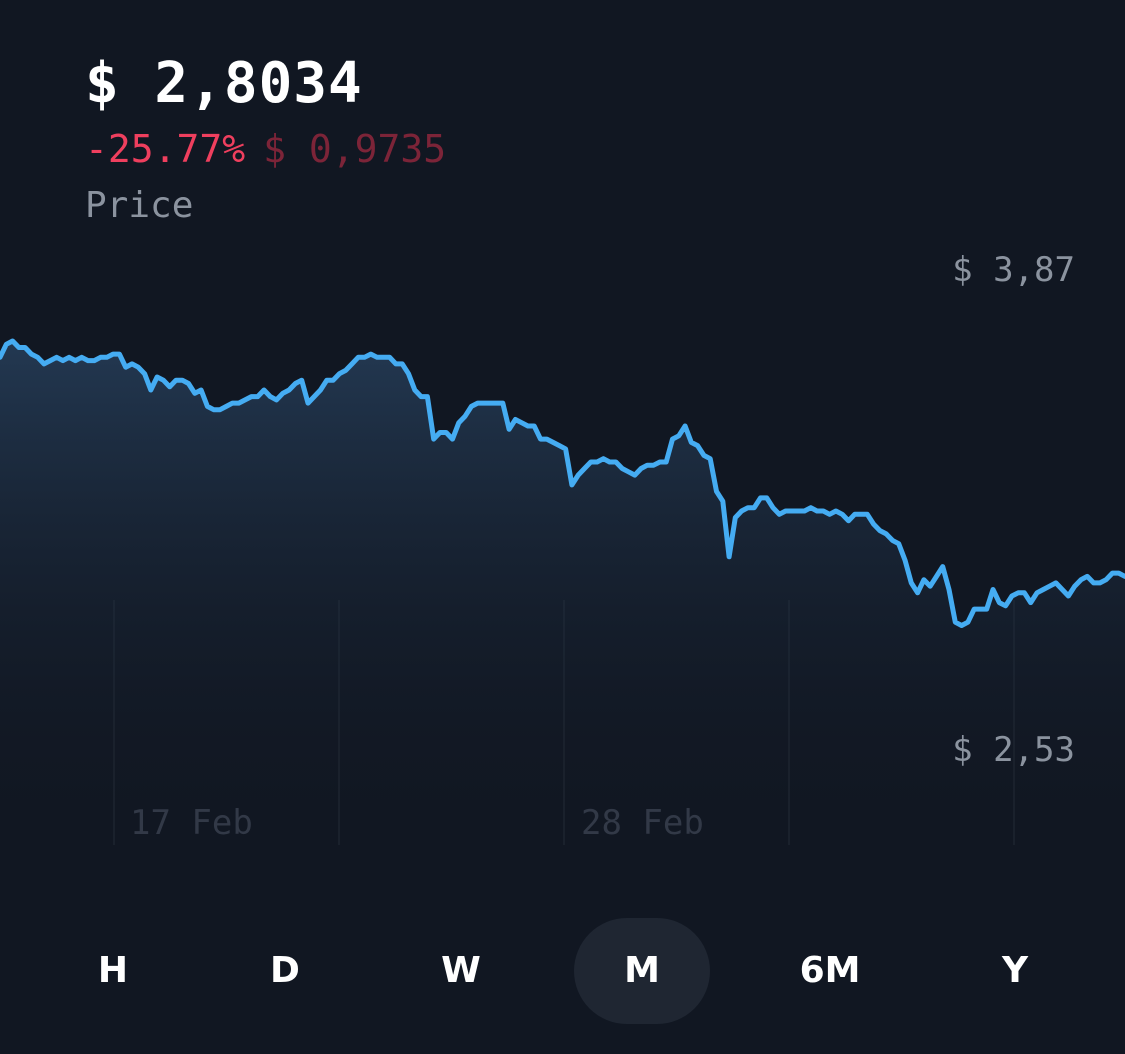 Image resolution: width=1125 pixels, height=1054 pixels. What do you see at coordinates (355, 149) in the screenshot?
I see `change-amount: $ 0,9735` at bounding box center [355, 149].